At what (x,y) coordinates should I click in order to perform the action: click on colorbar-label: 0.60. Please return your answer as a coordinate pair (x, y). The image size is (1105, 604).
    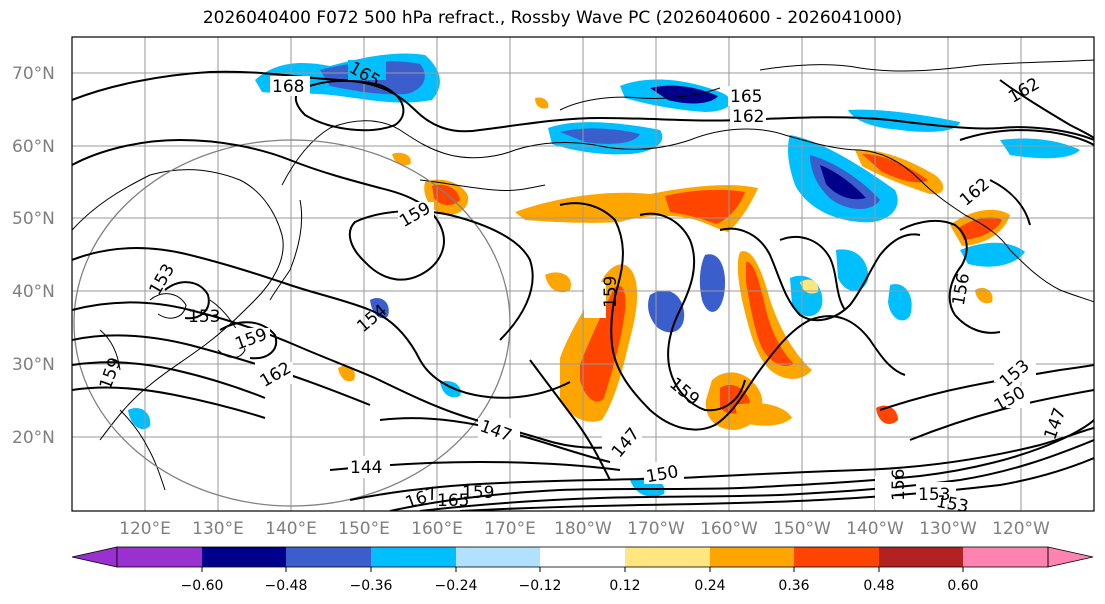
    Looking at the image, I should click on (962, 586).